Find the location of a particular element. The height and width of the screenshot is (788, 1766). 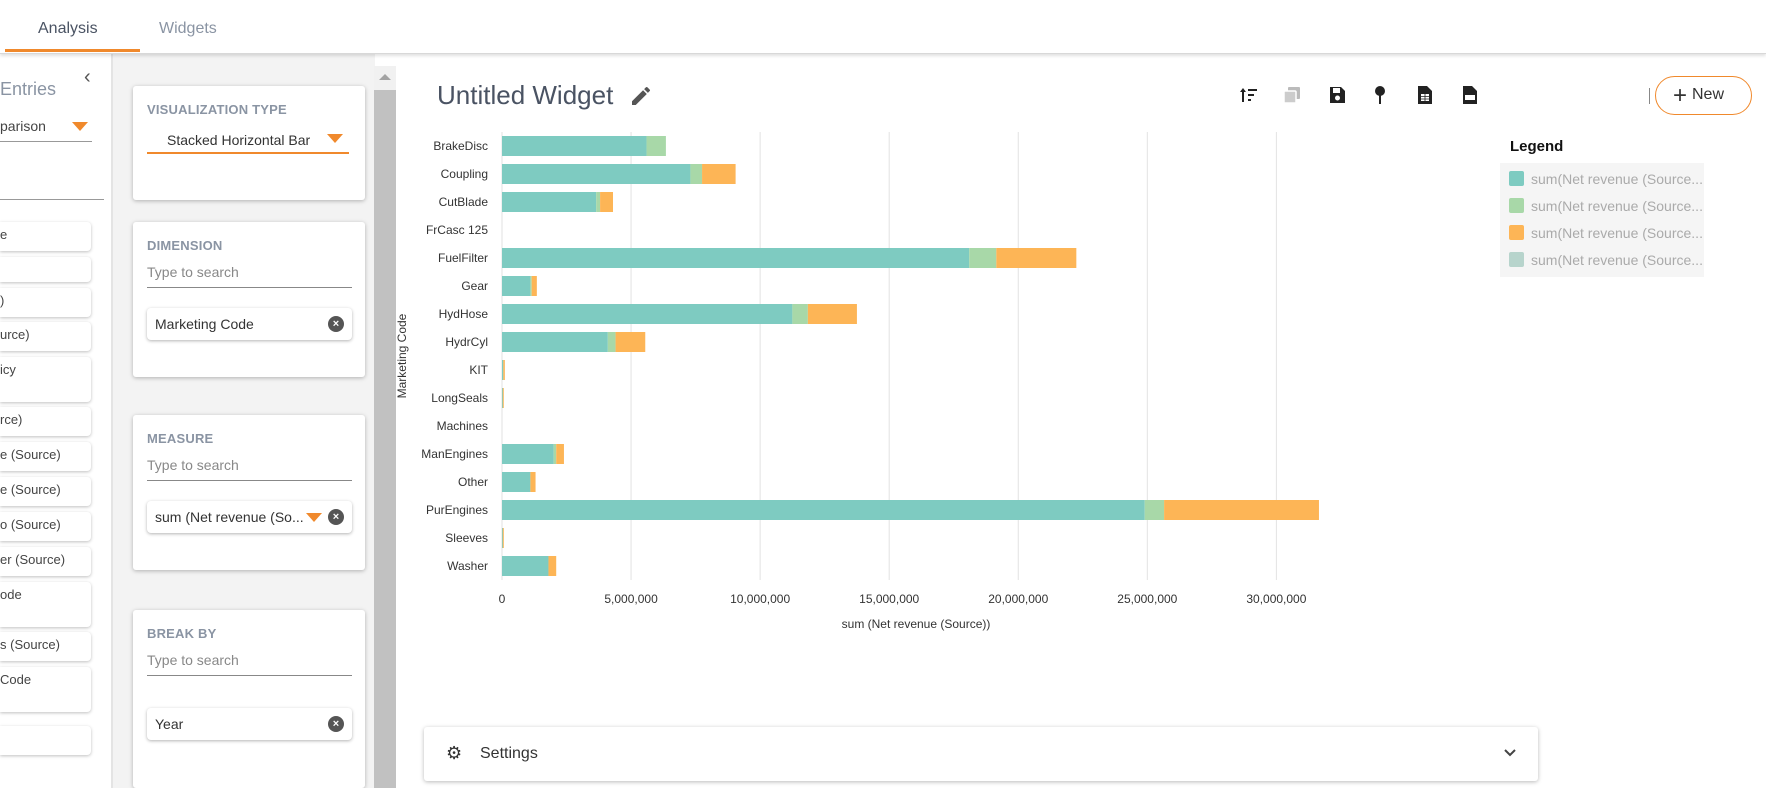

dimension-chip: Marketing Code × is located at coordinates (249, 324).